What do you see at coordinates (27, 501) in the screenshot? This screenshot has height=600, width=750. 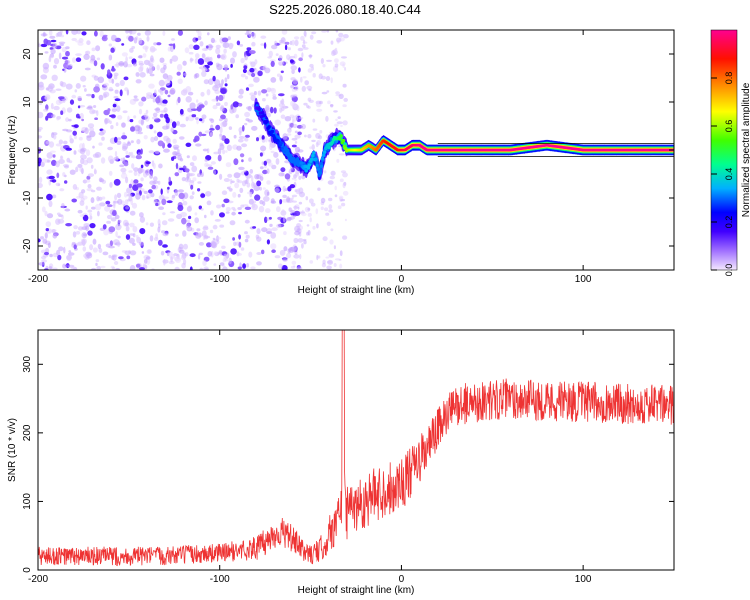 I see `y-tick-label: 100` at bounding box center [27, 501].